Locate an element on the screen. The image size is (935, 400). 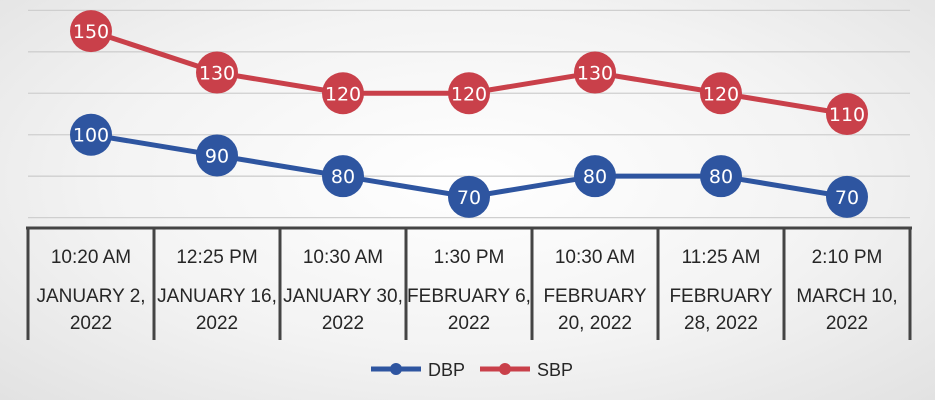
category-label: 28, 2022 is located at coordinates (721, 323).